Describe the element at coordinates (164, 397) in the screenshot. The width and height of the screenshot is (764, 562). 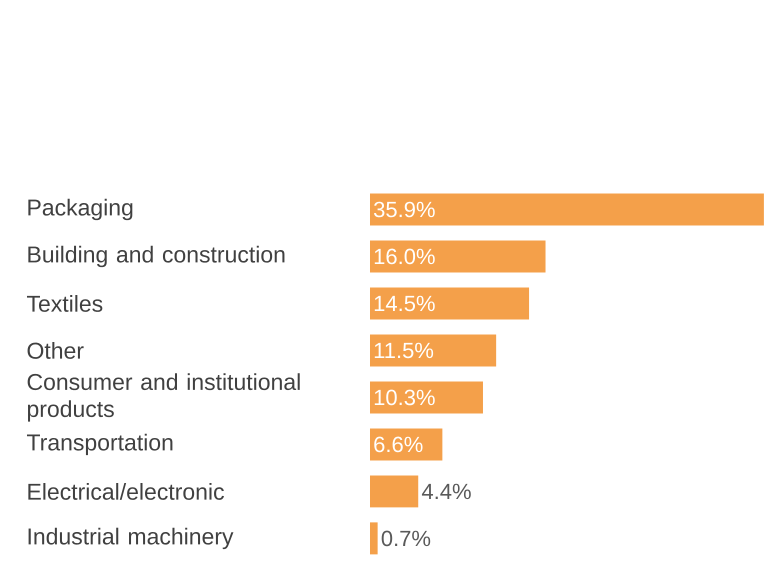
I see `y-tick-label: Consumer and institutional products` at that location.